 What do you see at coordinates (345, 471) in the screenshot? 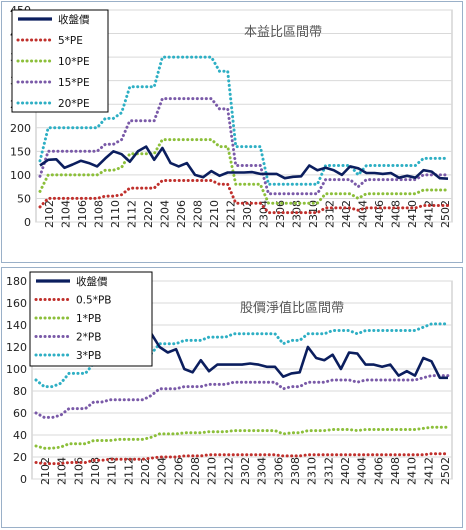
I see `pb-x-tick-label: 2402` at bounding box center [345, 471].